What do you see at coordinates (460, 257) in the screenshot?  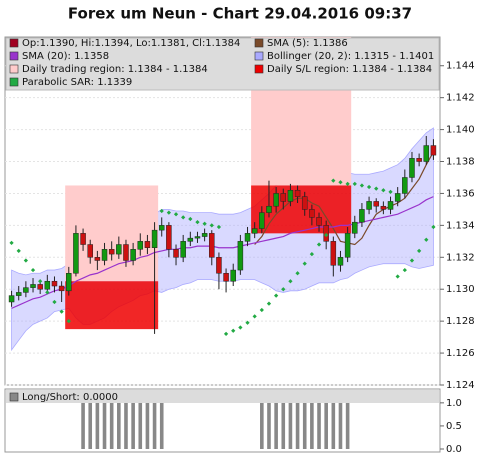 I see `y-tick-label: 1.132` at bounding box center [460, 257].